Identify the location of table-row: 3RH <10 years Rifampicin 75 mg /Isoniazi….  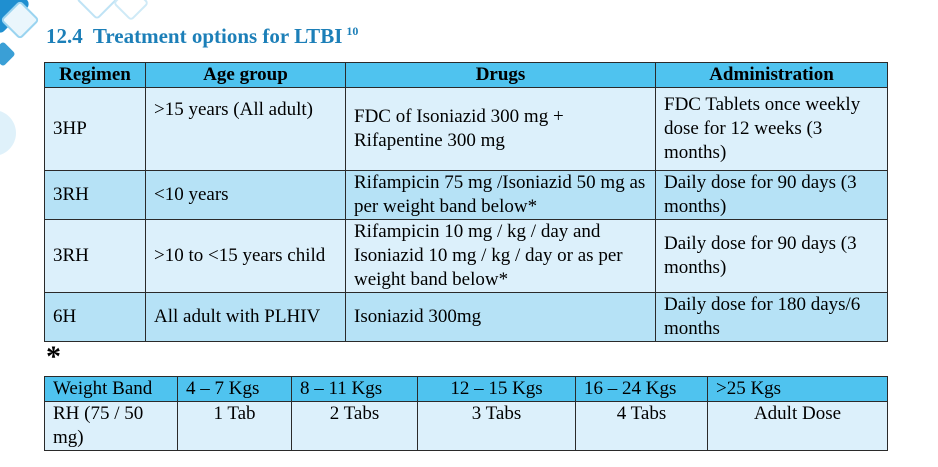
(466, 195).